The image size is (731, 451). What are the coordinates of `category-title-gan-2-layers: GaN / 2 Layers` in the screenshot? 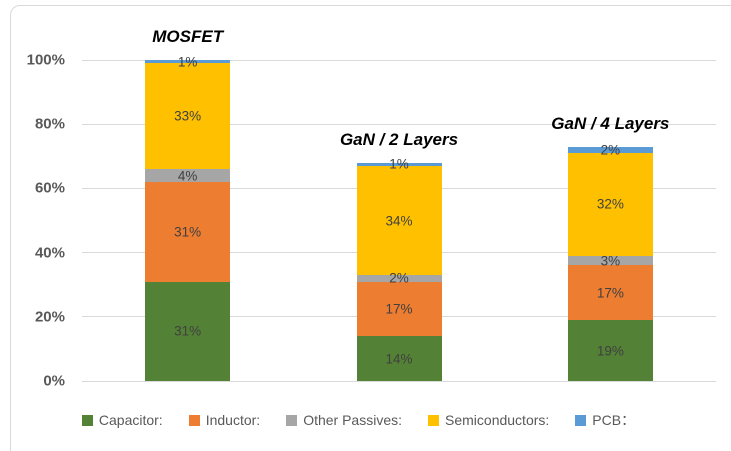 It's located at (399, 139).